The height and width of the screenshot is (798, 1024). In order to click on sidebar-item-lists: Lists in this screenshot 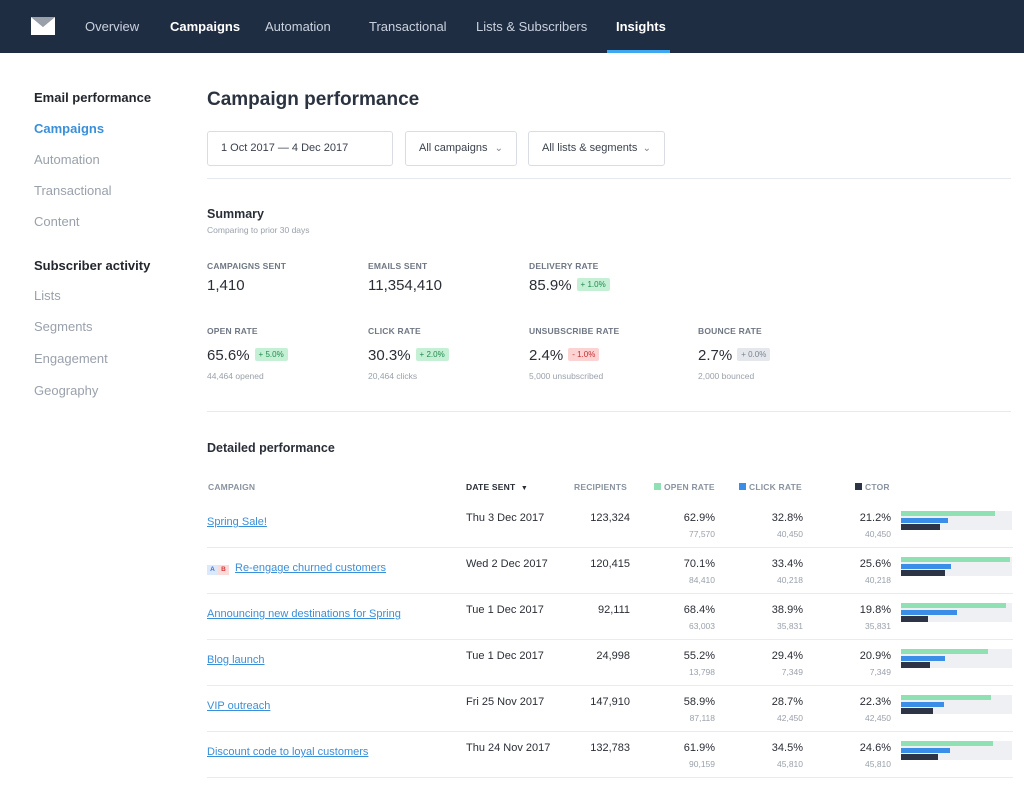, I will do `click(47, 295)`.